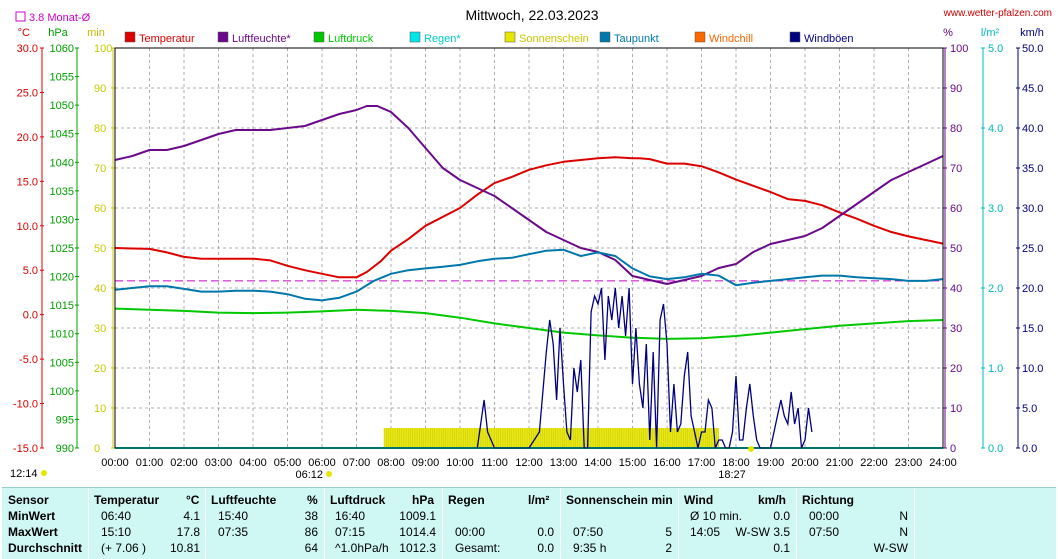  Describe the element at coordinates (529, 463) in the screenshot. I see `x-tick-label: 12:00` at that location.